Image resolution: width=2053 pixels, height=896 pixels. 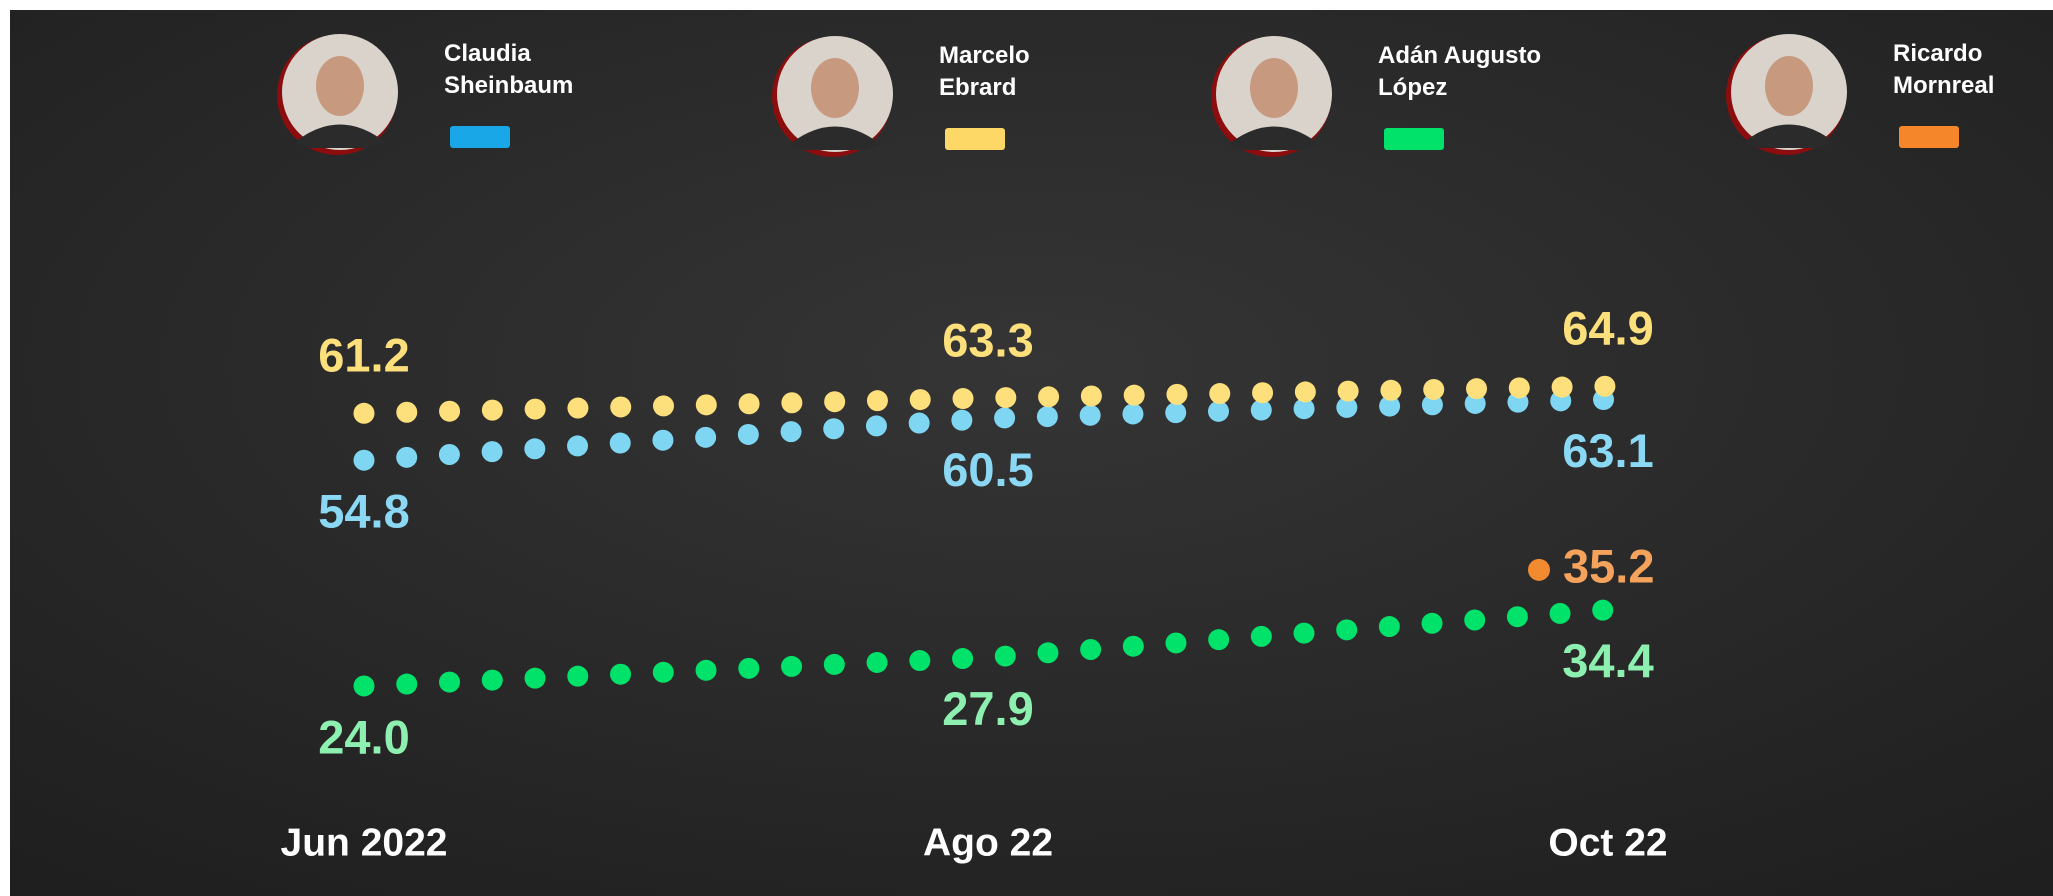 What do you see at coordinates (1607, 842) in the screenshot?
I see `x-tick-label: Oct 22` at bounding box center [1607, 842].